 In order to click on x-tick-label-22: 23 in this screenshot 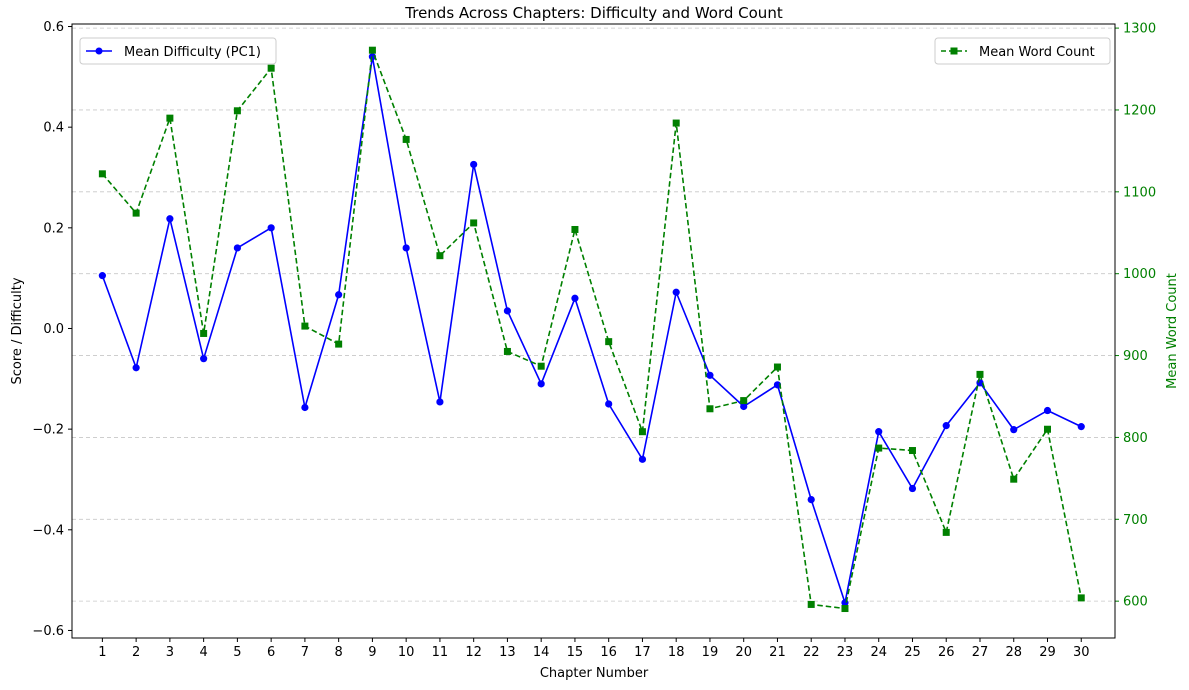, I will do `click(845, 652)`.